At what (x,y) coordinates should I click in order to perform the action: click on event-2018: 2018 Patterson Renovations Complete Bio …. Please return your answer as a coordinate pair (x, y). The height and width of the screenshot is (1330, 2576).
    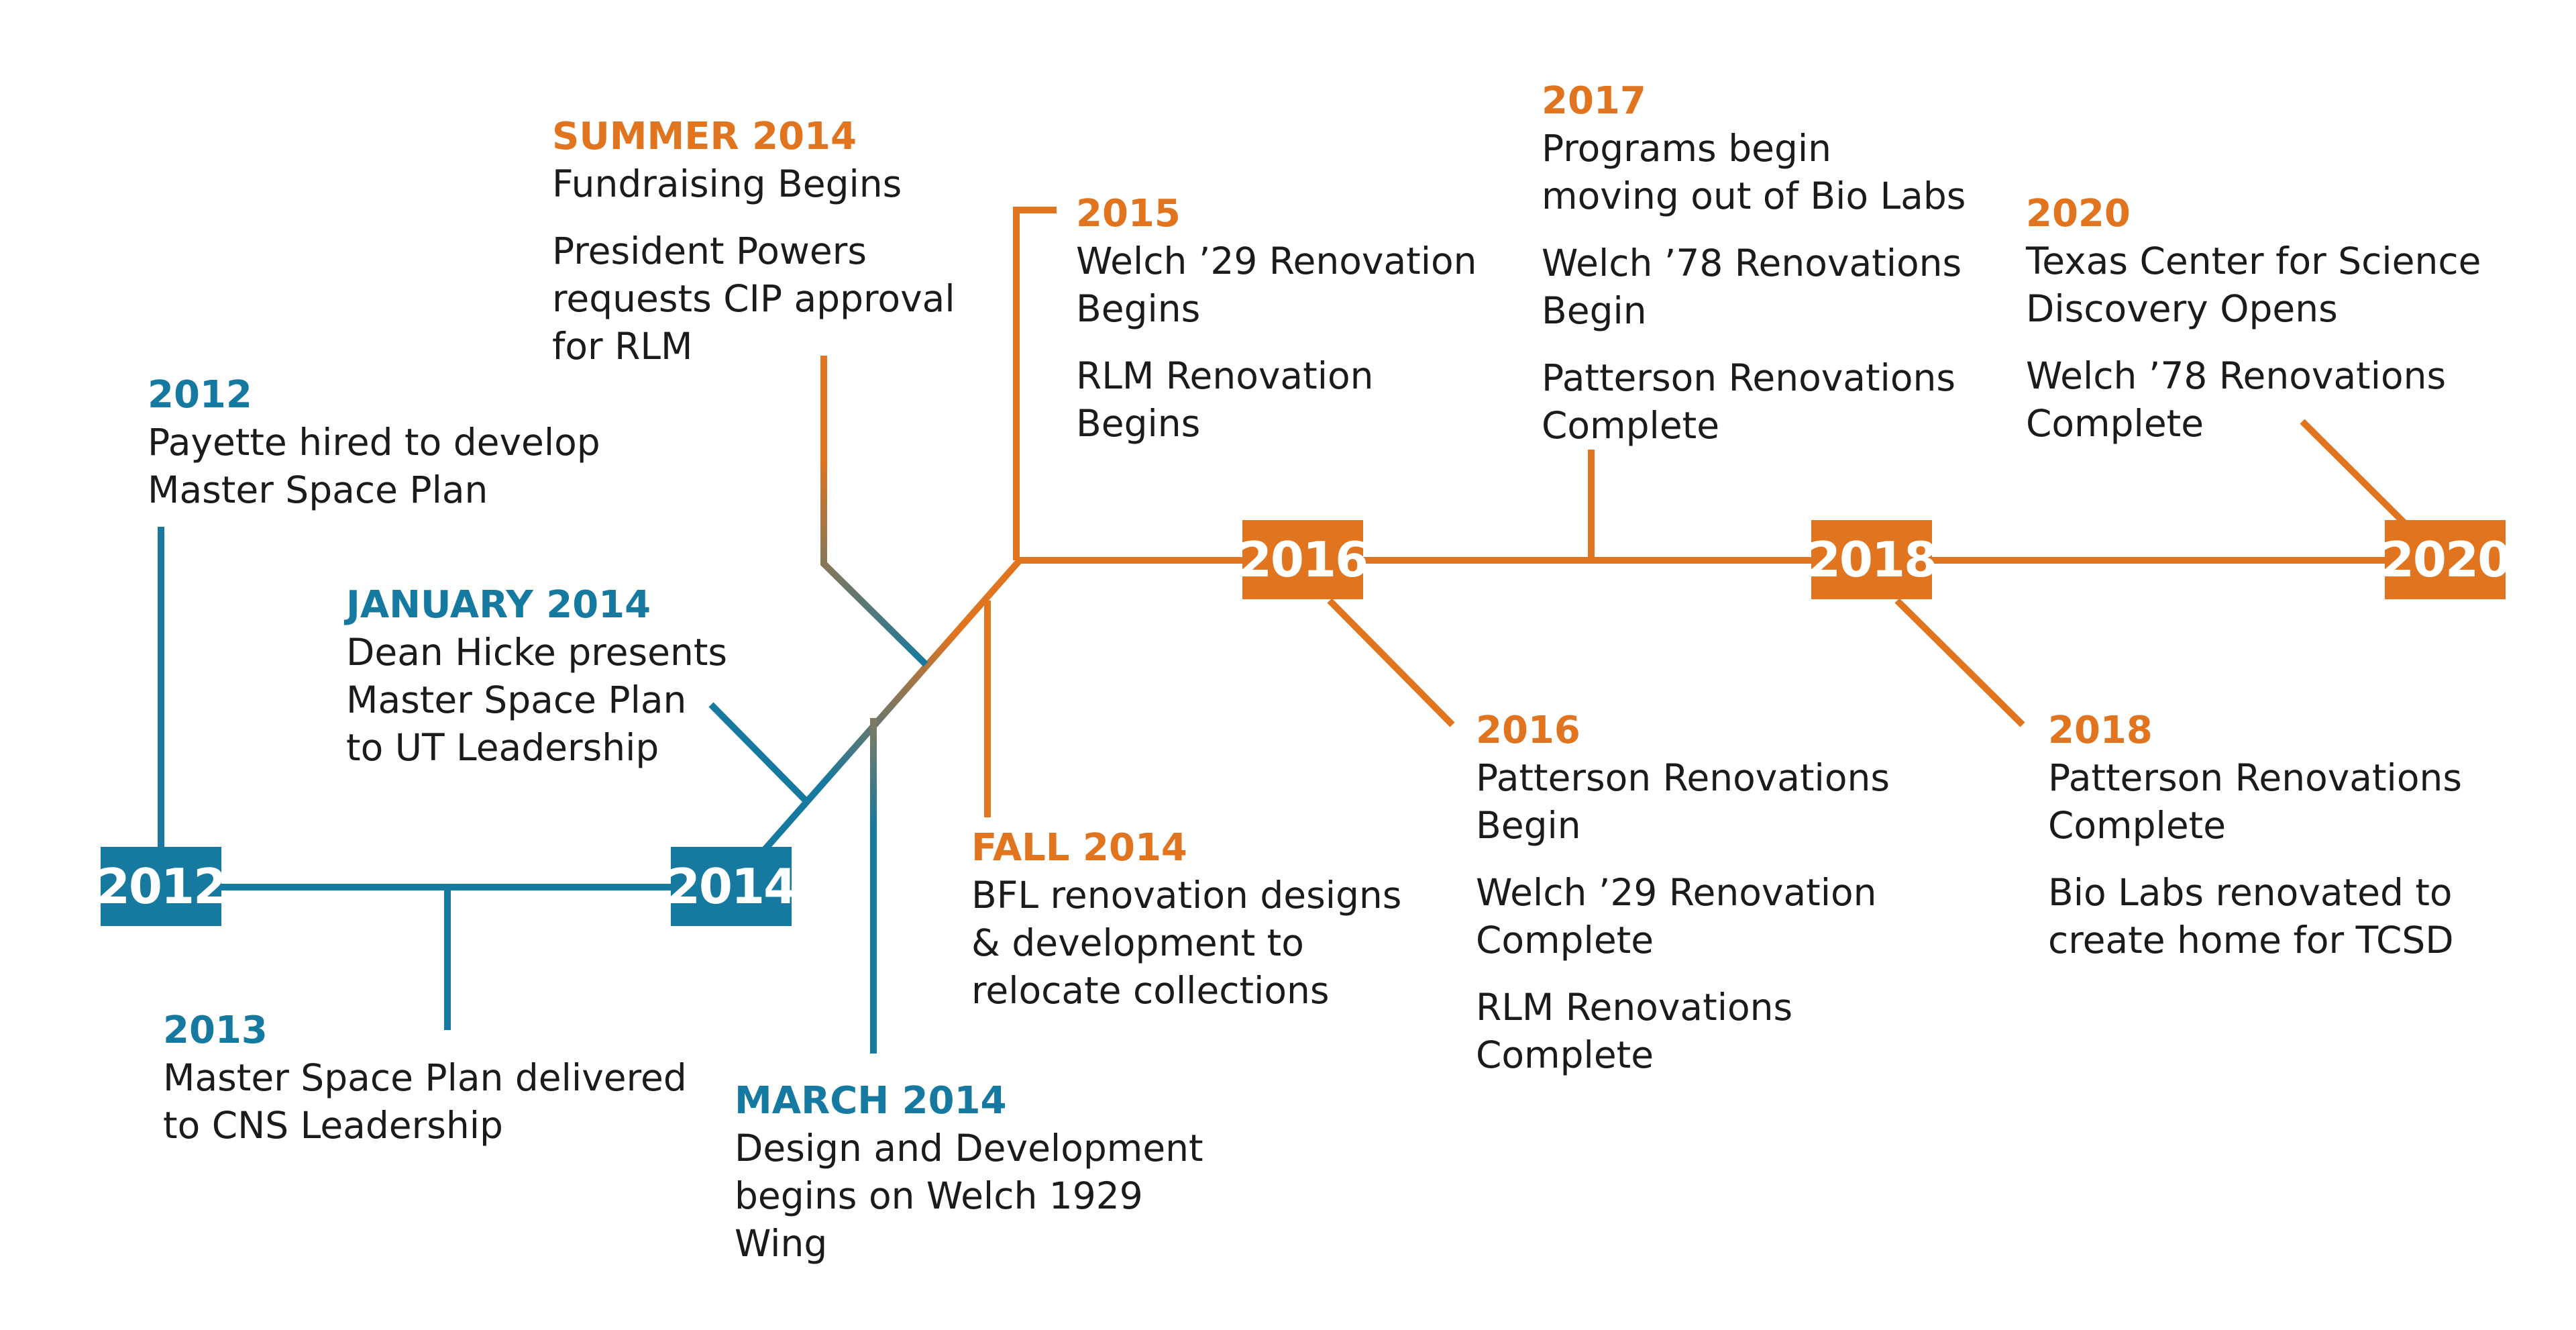
    Looking at the image, I should click on (2255, 835).